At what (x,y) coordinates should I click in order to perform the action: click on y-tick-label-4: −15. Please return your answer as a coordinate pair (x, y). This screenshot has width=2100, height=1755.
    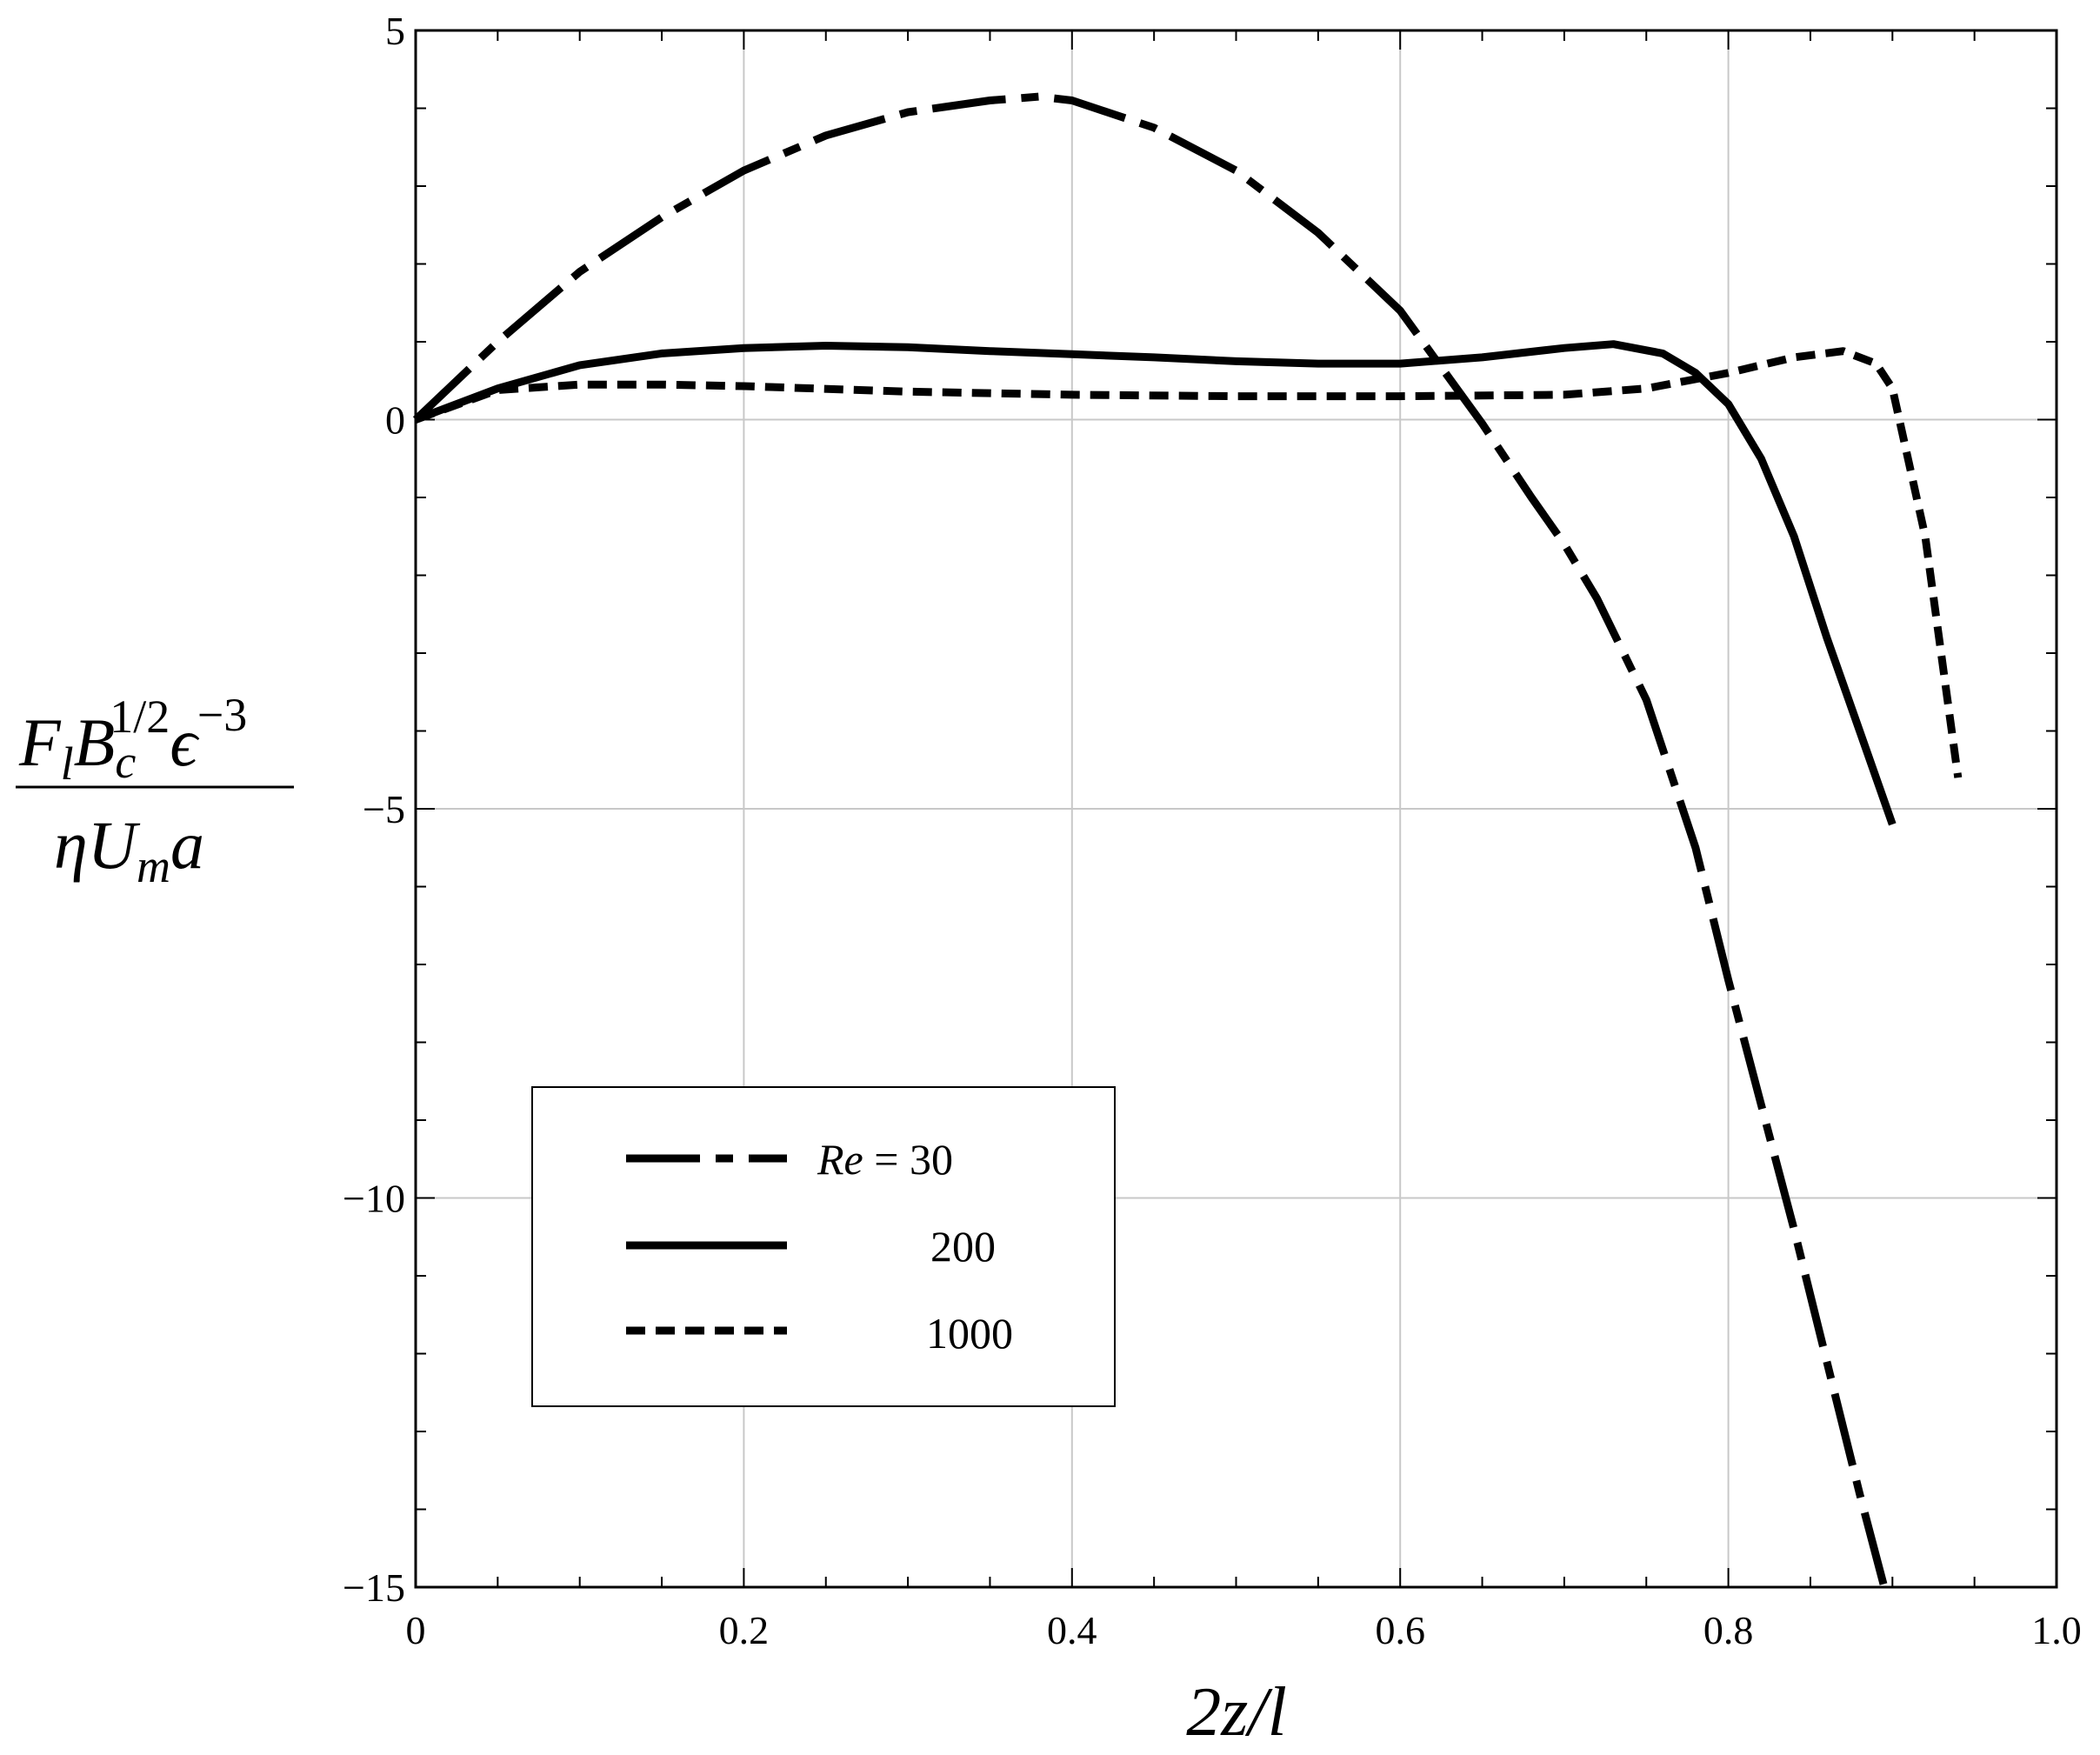
    Looking at the image, I should click on (374, 1587).